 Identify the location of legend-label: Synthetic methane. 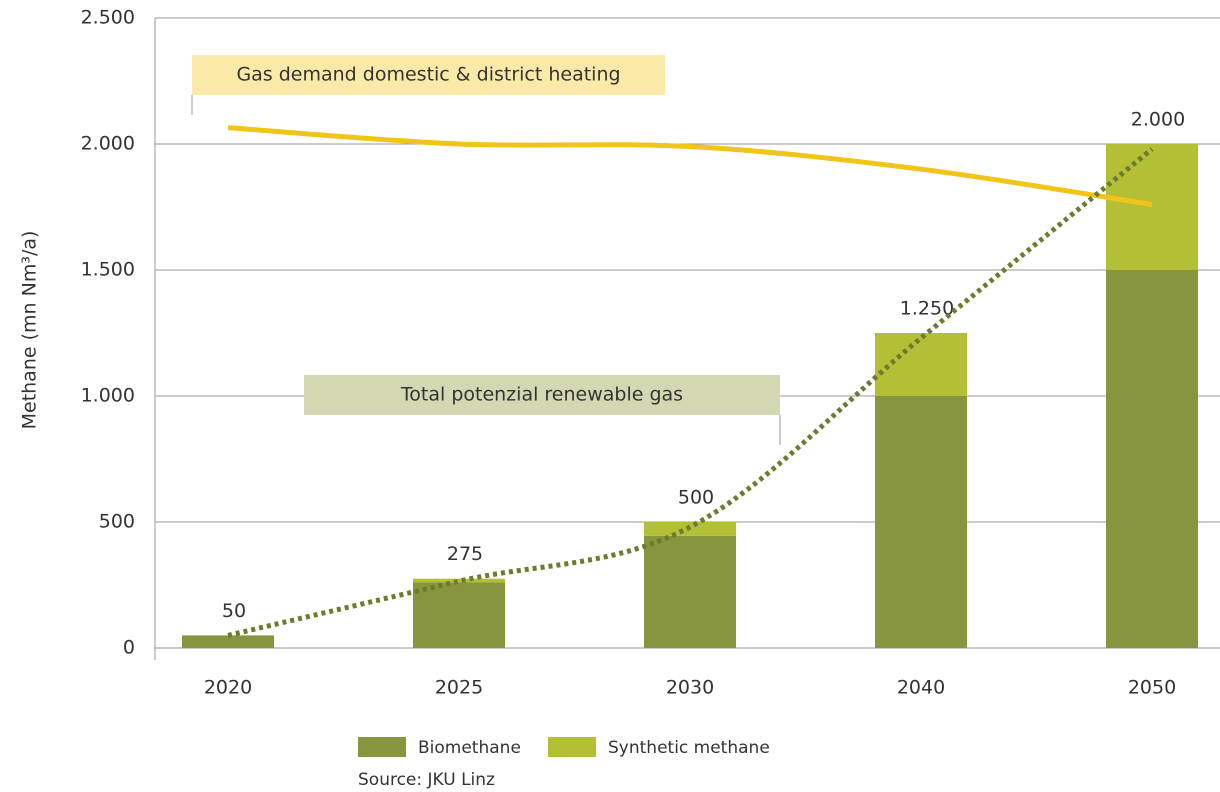
(689, 748).